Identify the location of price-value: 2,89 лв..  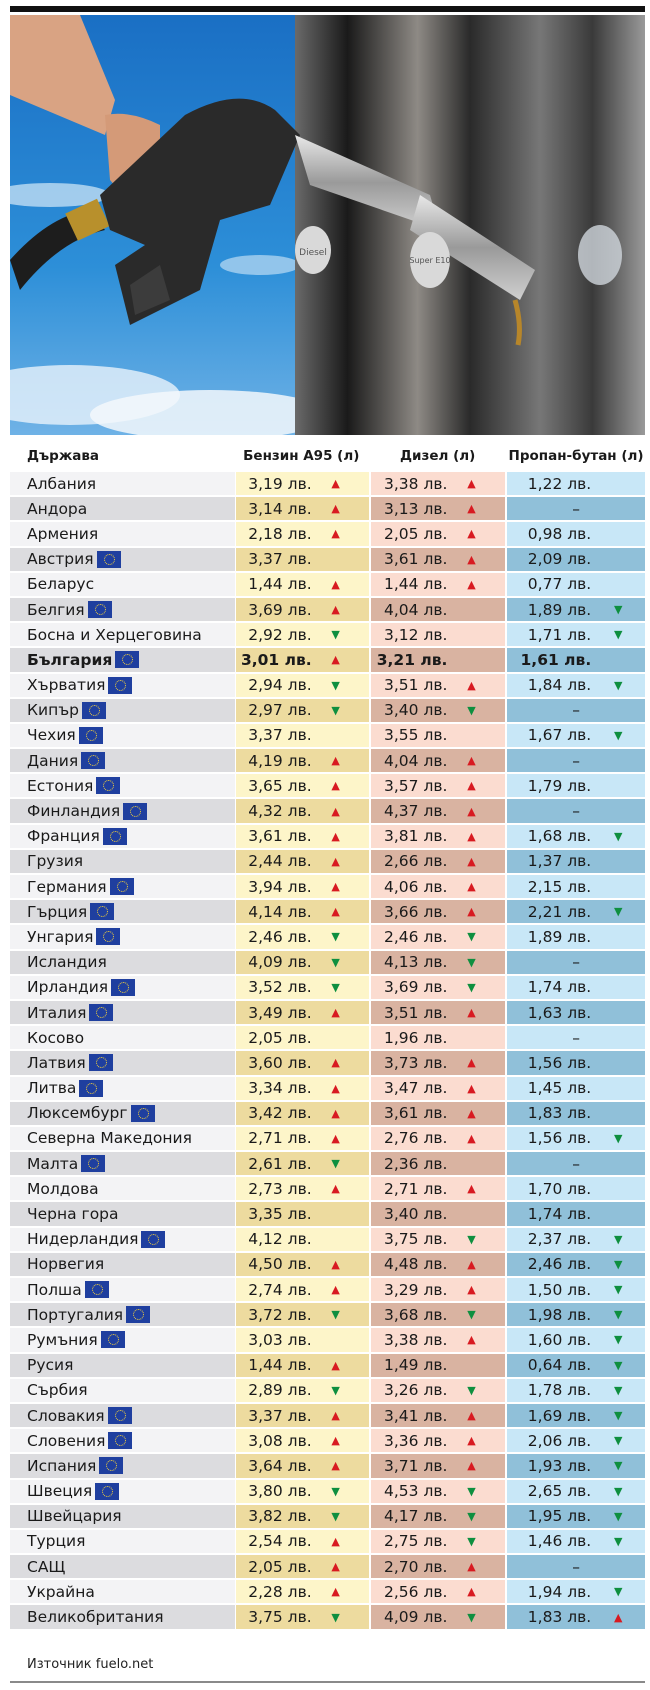
(280, 1390).